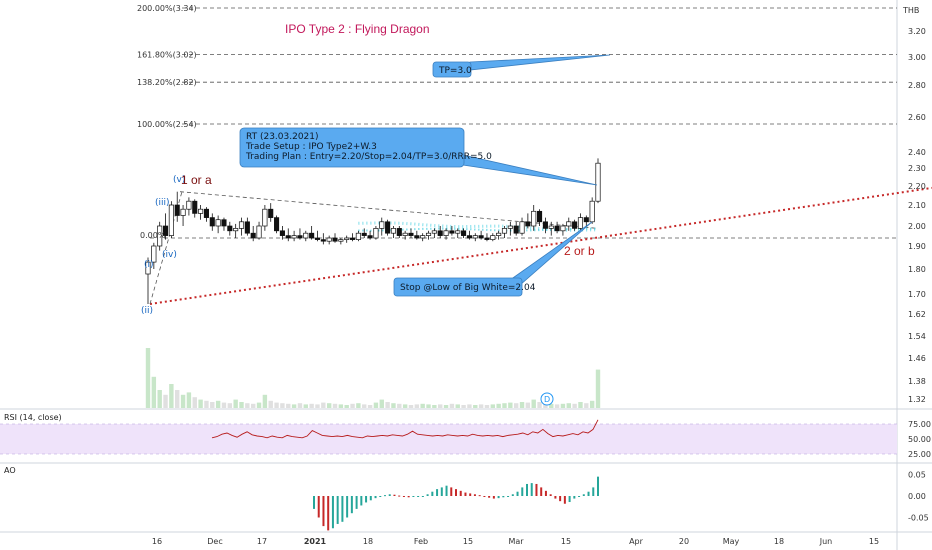 This screenshot has height=550, width=932. What do you see at coordinates (917, 399) in the screenshot?
I see `price-tick-label: 1.32` at bounding box center [917, 399].